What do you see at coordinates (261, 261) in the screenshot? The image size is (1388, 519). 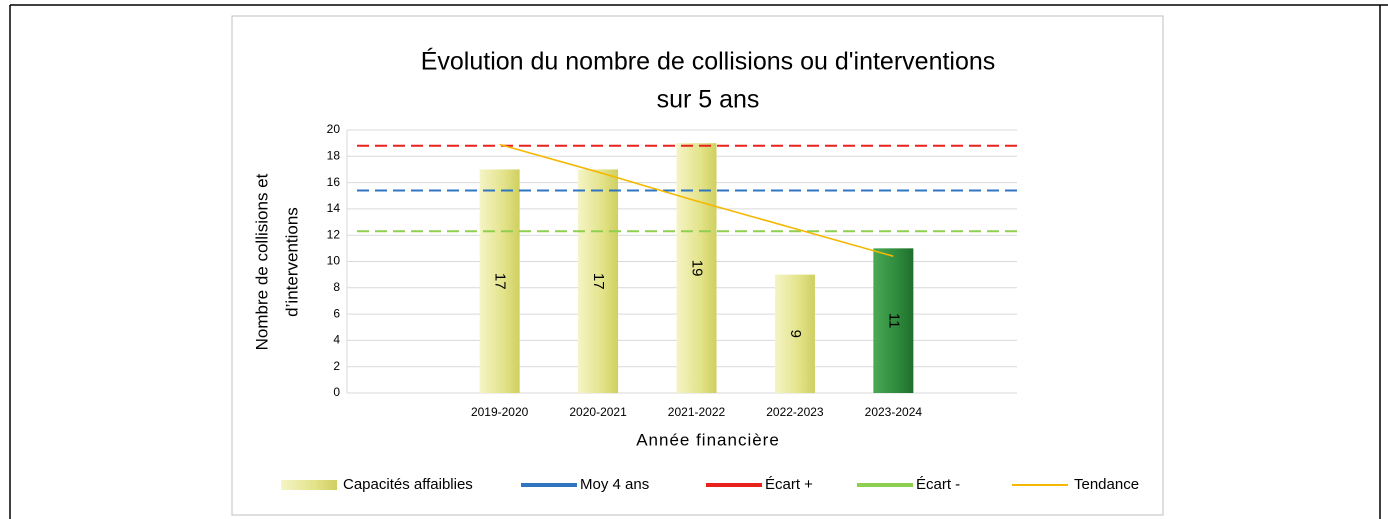 I see `y-axis-title: Nombre de collisions et` at bounding box center [261, 261].